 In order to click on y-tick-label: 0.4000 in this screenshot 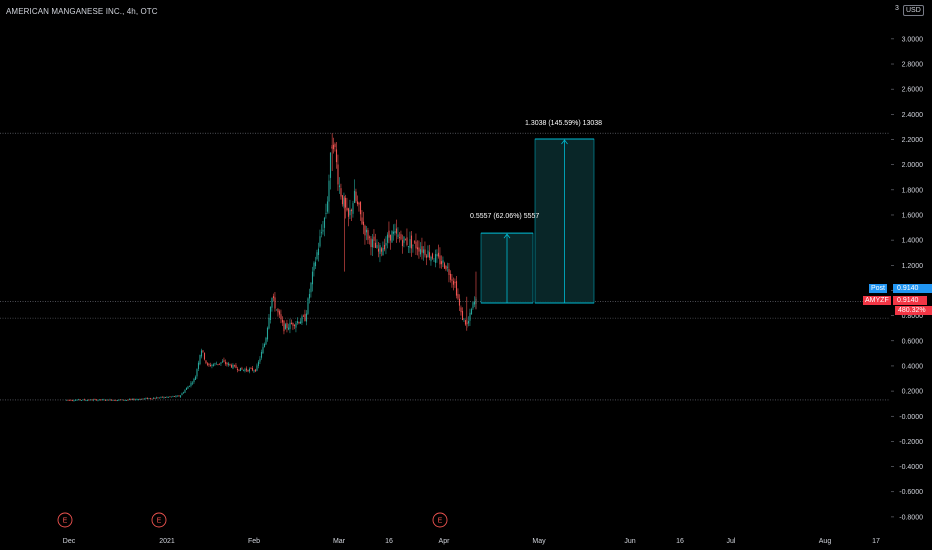, I will do `click(913, 366)`.